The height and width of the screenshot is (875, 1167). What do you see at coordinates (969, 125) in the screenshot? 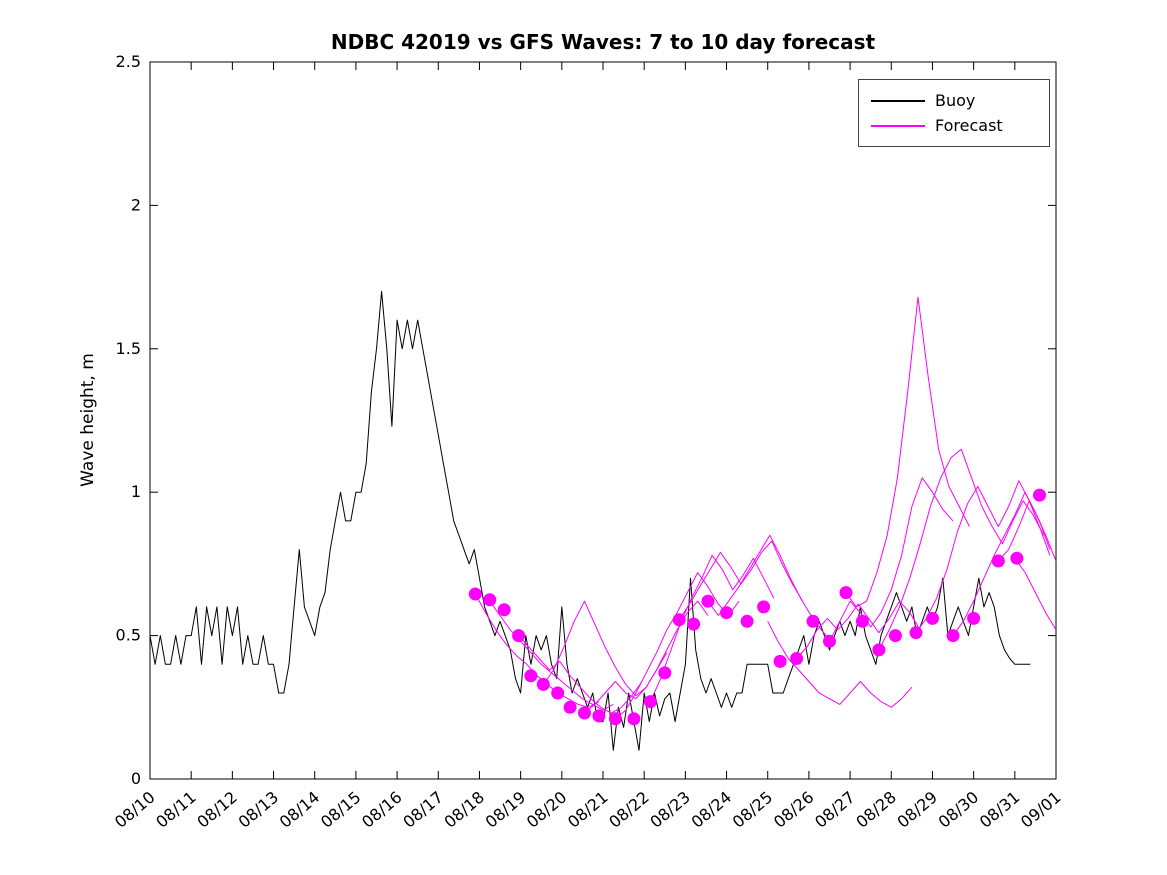
I see `legend-label-forecast: Forecast` at bounding box center [969, 125].